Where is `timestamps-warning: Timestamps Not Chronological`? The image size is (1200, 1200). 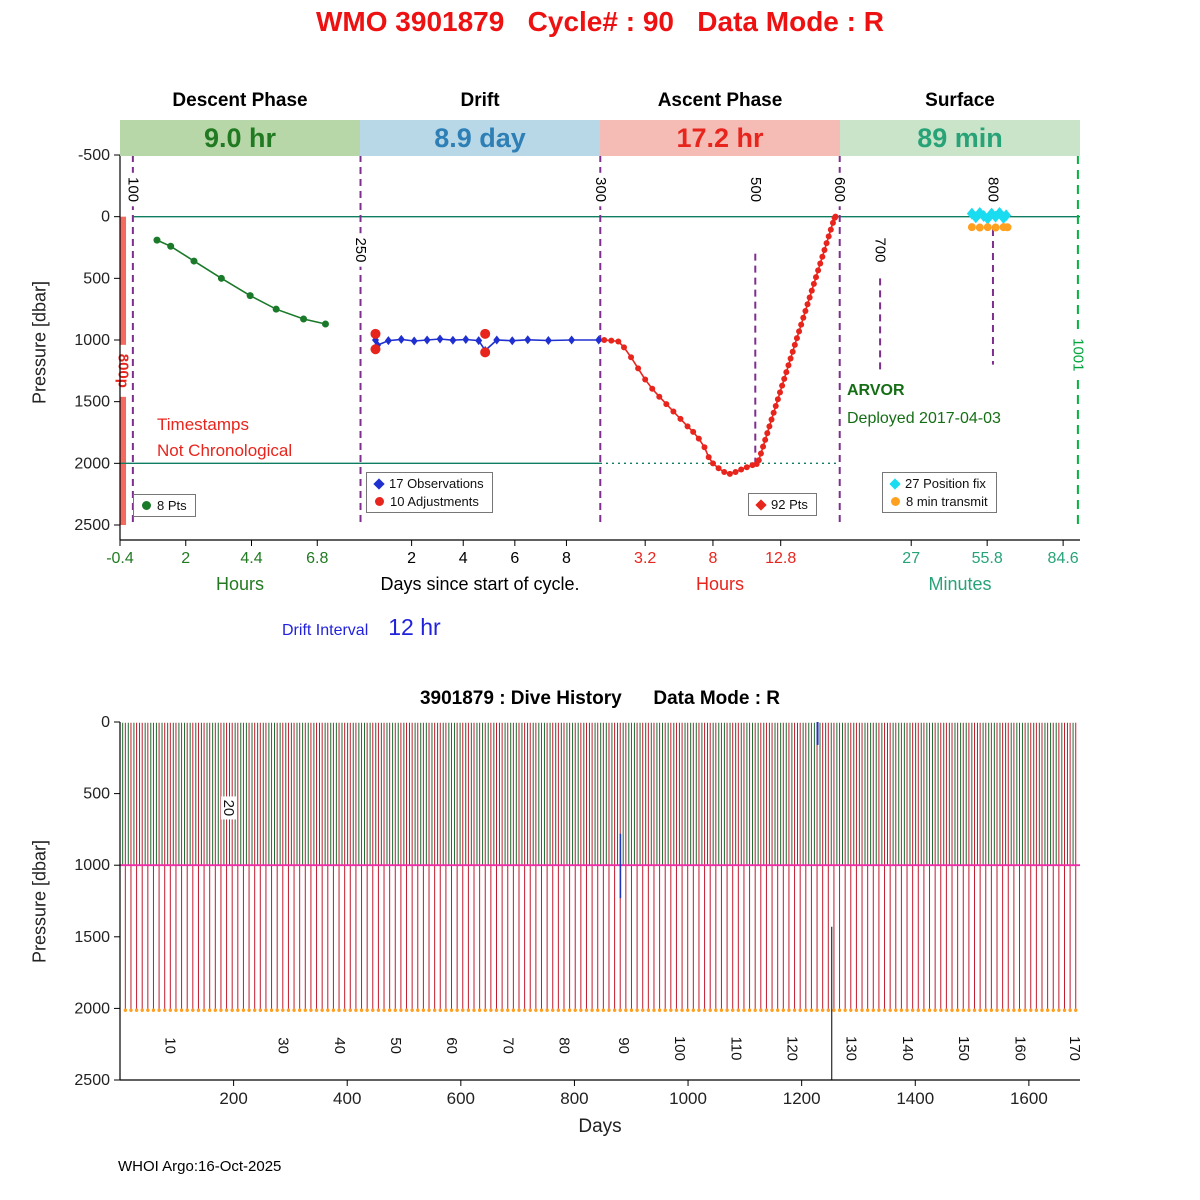
timestamps-warning: Timestamps Not Chronological is located at coordinates (224, 437).